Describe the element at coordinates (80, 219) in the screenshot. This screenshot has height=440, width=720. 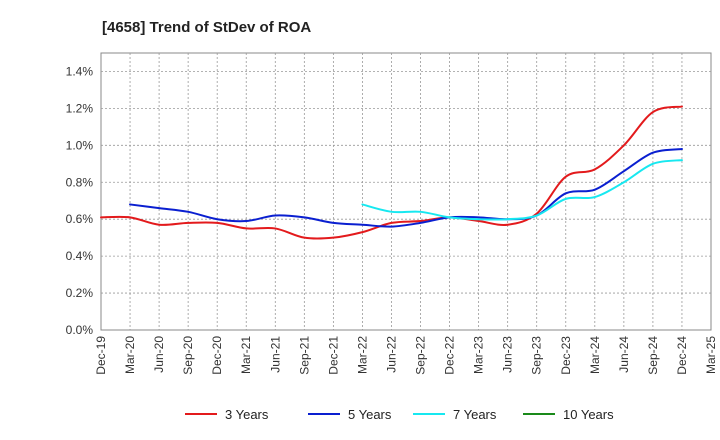
I see `y-tick-label: 0.6%` at that location.